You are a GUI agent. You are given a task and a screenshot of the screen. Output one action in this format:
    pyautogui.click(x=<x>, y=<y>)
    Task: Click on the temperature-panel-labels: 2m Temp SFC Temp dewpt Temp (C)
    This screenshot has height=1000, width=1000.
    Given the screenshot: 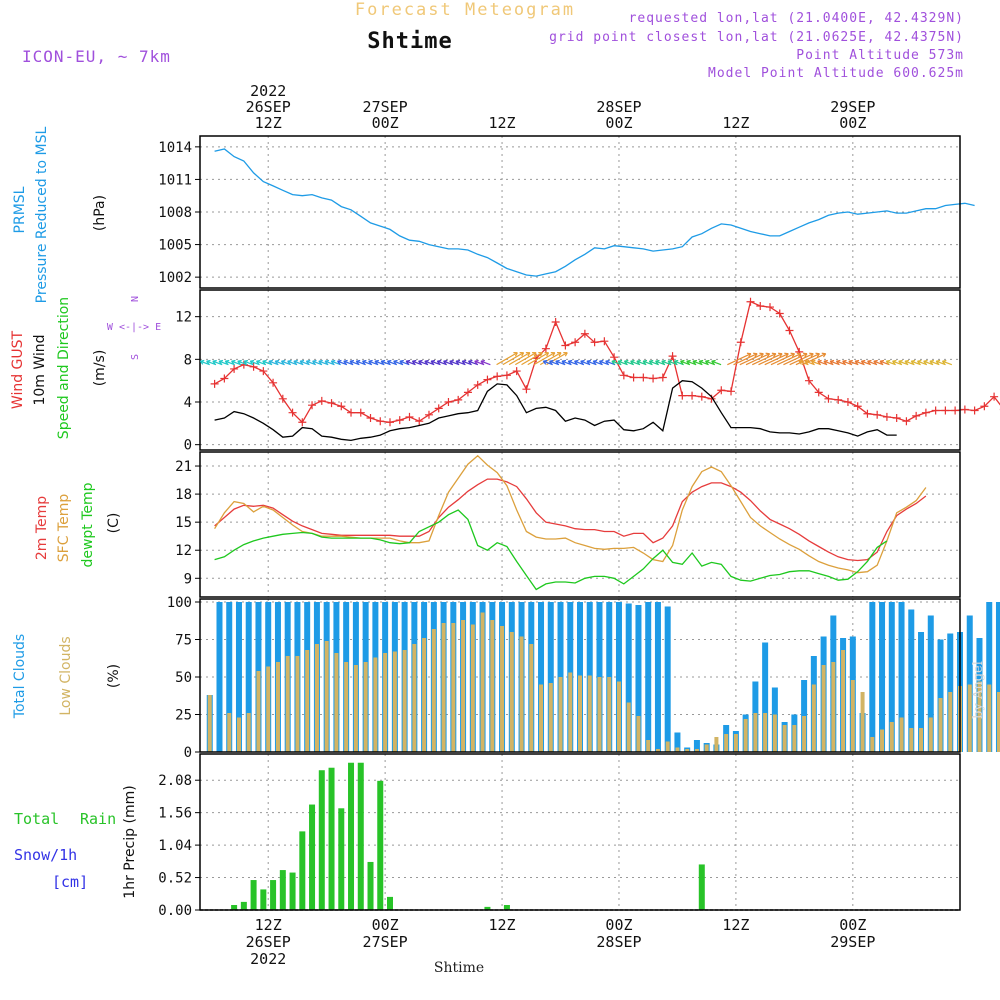 What is the action you would take?
    pyautogui.click(x=78, y=524)
    